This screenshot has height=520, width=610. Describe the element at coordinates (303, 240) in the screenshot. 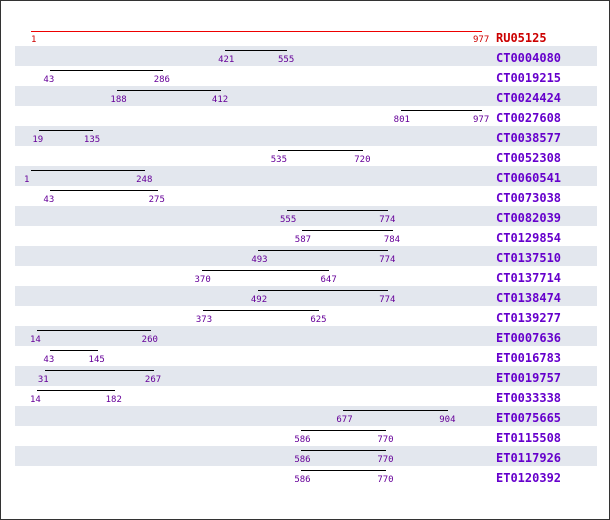

I see `start-coordinate: 587` at that location.